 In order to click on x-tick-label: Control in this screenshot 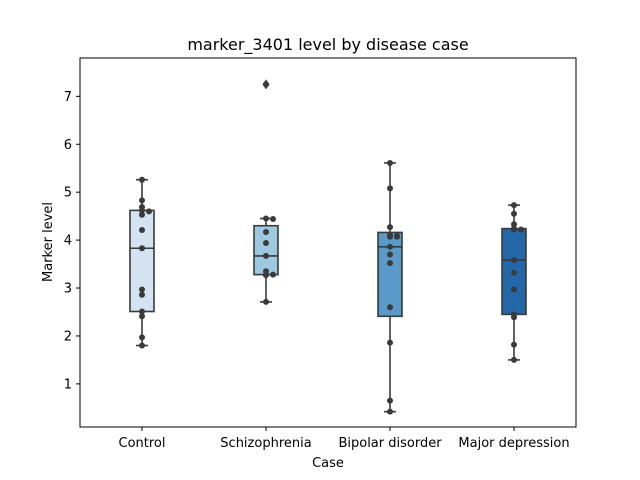, I will do `click(142, 443)`.